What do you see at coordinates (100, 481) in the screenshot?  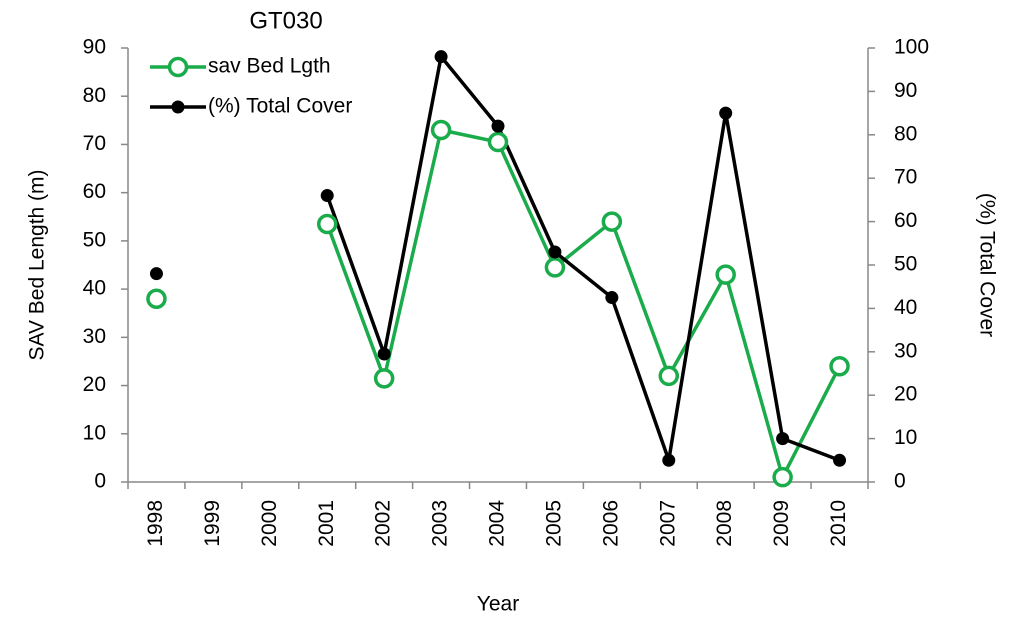 I see `y-tick-label: 0` at bounding box center [100, 481].